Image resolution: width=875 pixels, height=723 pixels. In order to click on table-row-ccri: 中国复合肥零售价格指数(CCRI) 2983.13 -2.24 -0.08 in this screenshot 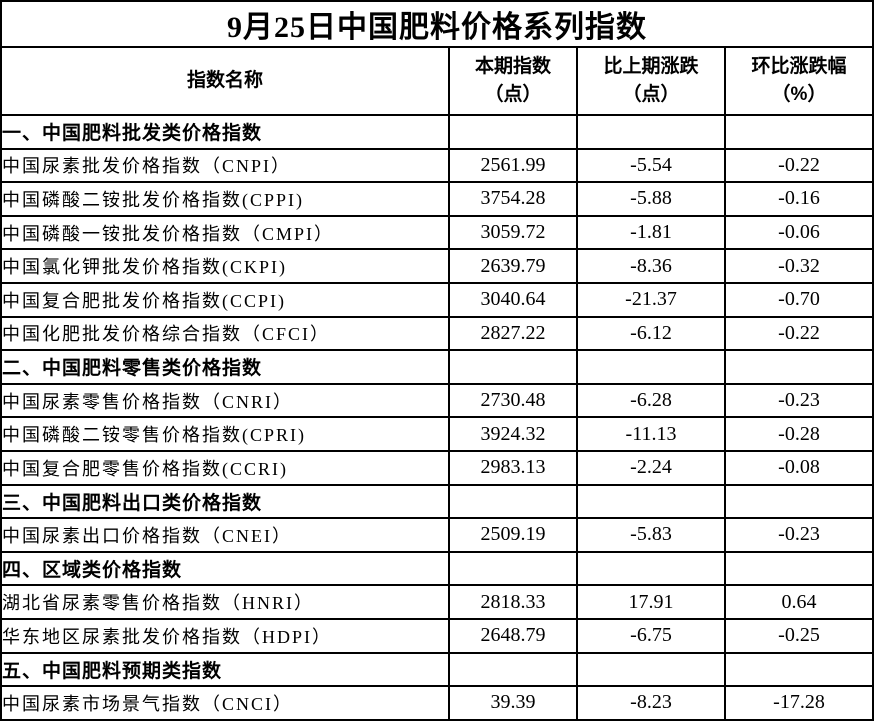, I will do `click(437, 467)`.